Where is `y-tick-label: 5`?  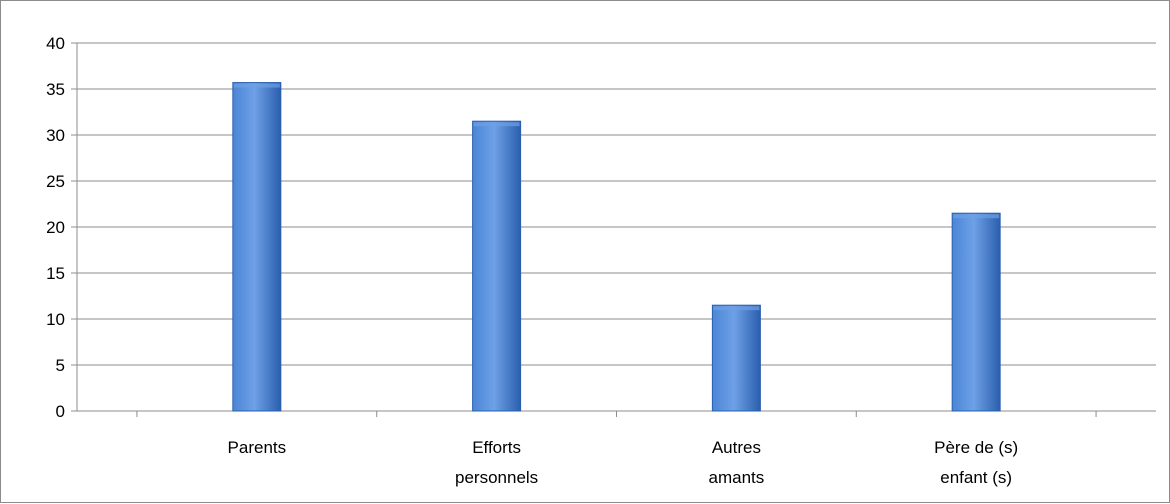
y-tick-label: 5 is located at coordinates (60, 365).